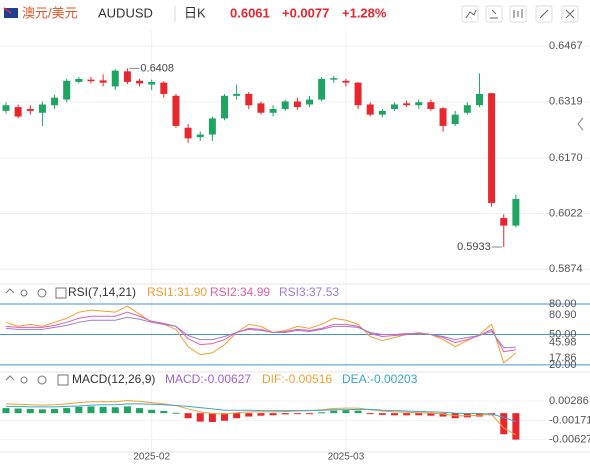  I want to click on rsi-line, so click(260, 332).